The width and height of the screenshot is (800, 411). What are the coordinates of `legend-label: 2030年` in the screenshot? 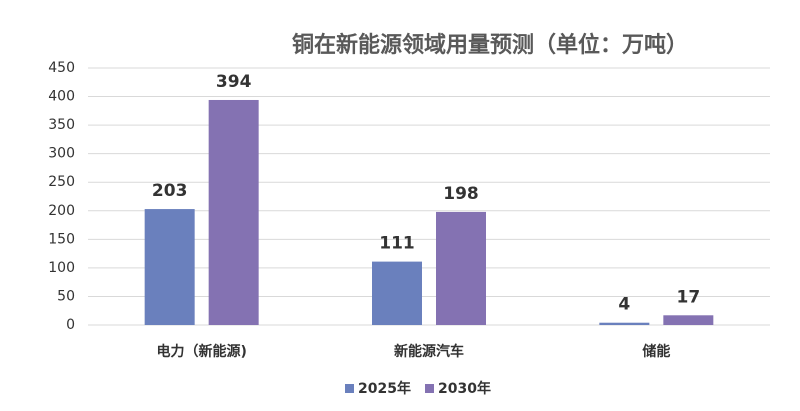 It's located at (464, 388).